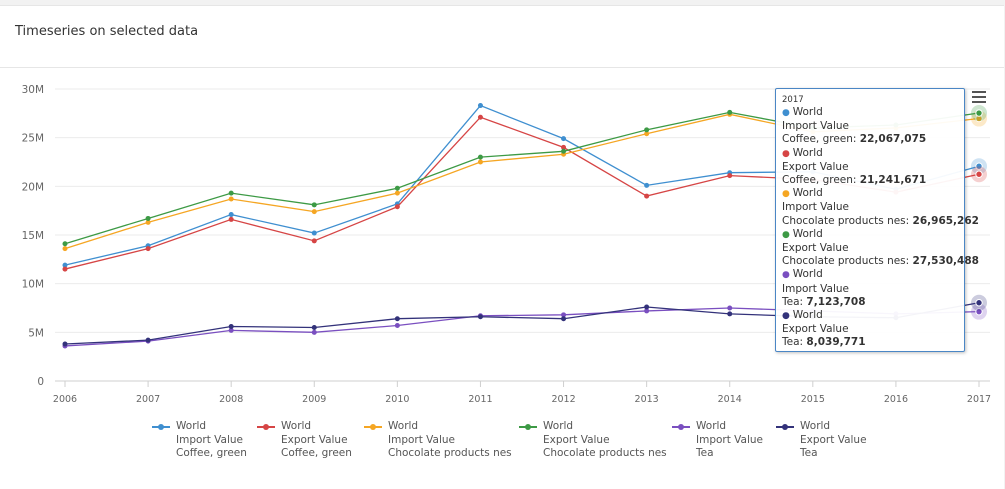 This screenshot has height=489, width=1005. I want to click on x-tick-label: 2009, so click(314, 399).